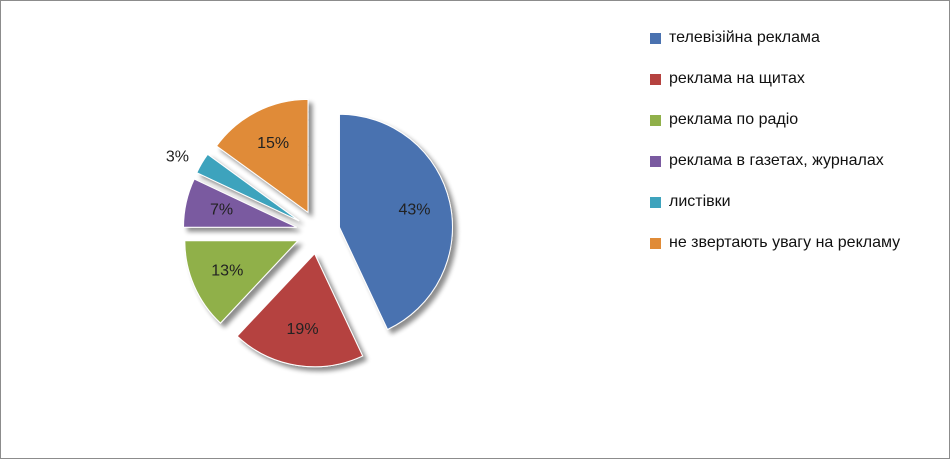 This screenshot has height=459, width=950. I want to click on legend-item: телевізійна реклама, so click(799, 38).